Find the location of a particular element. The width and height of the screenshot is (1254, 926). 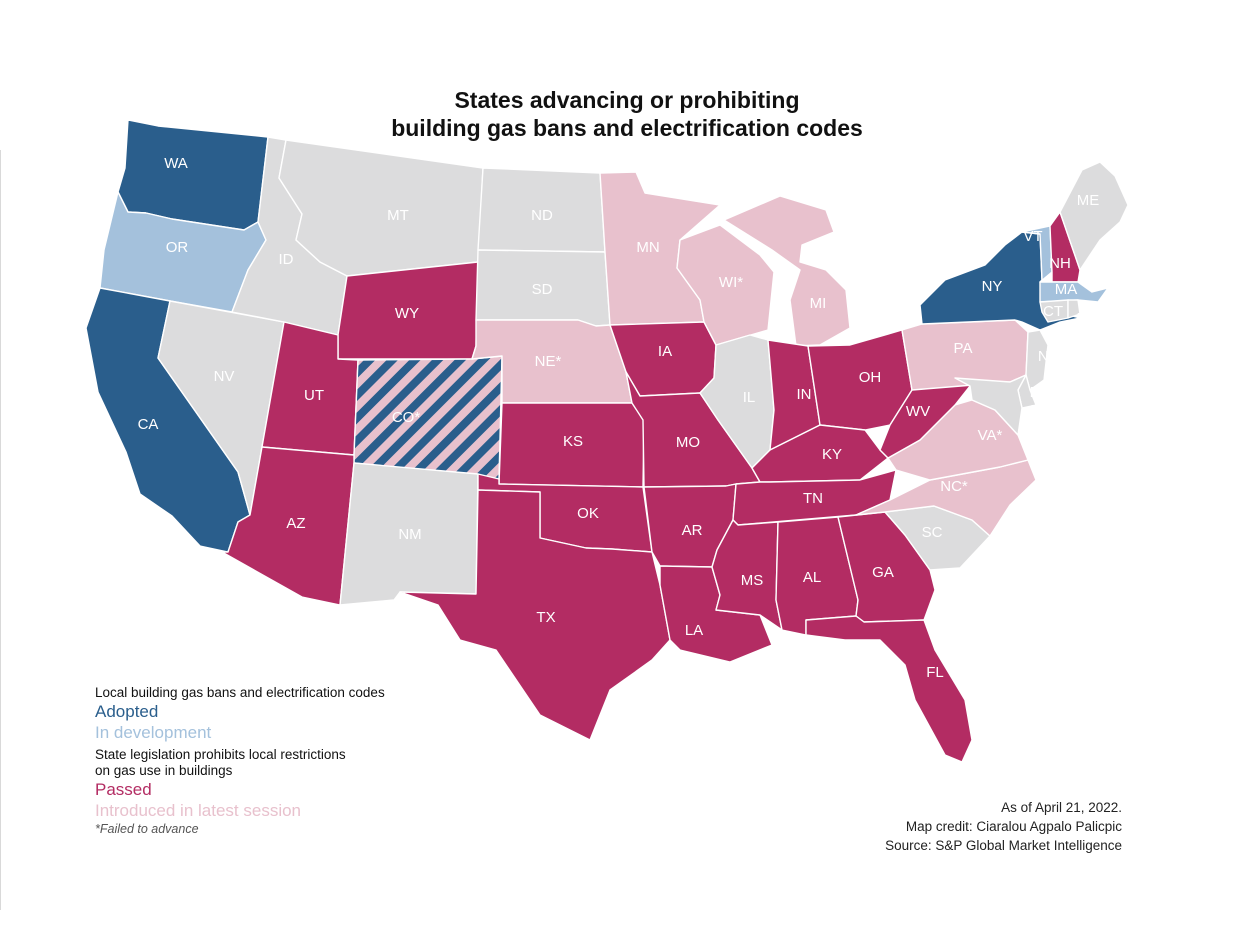

state-md is located at coordinates (990, 405).